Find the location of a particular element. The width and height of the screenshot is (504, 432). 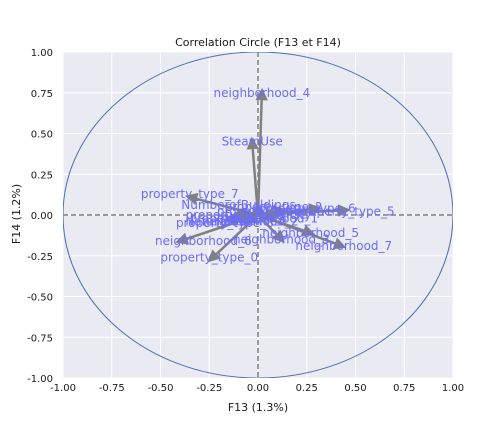

y-tick-label: -0.25 is located at coordinates (40, 257).